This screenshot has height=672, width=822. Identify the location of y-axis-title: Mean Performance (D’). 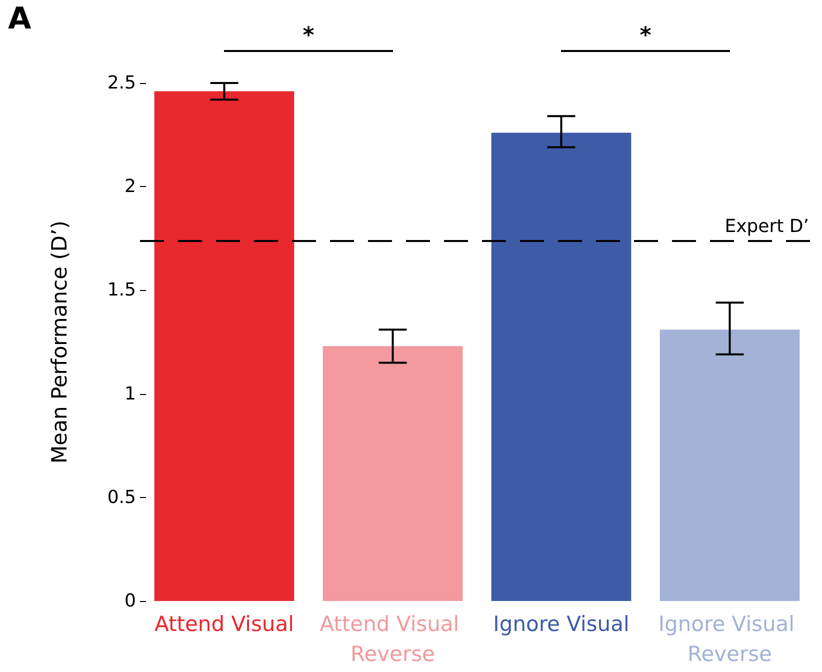
(60, 342).